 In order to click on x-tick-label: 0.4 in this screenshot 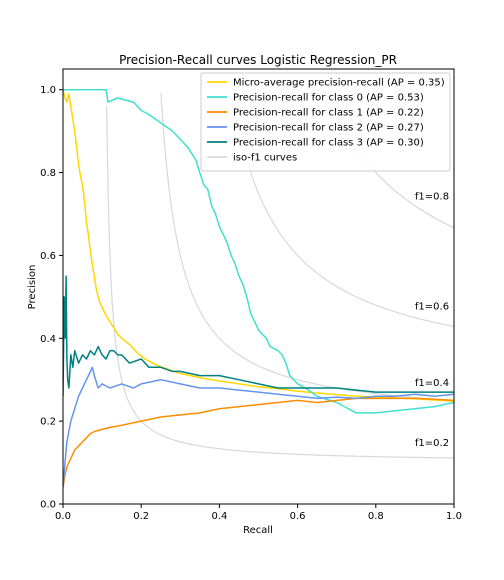, I will do `click(219, 516)`.